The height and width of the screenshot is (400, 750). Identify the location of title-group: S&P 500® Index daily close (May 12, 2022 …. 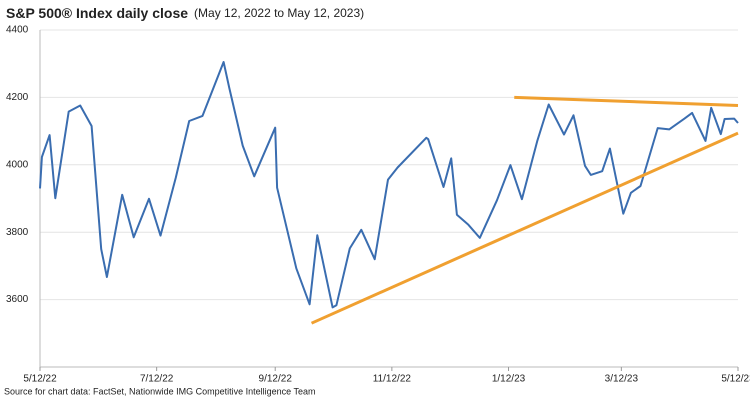
(185, 13).